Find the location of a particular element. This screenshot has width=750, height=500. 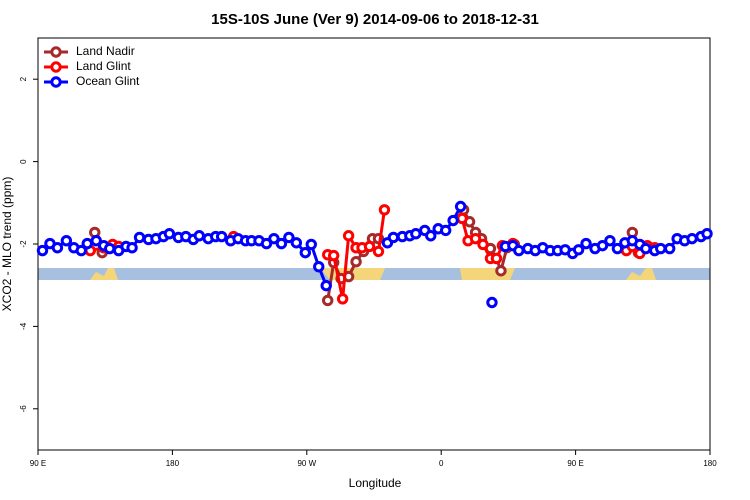

legend-label: Ocean Glint is located at coordinates (108, 81).